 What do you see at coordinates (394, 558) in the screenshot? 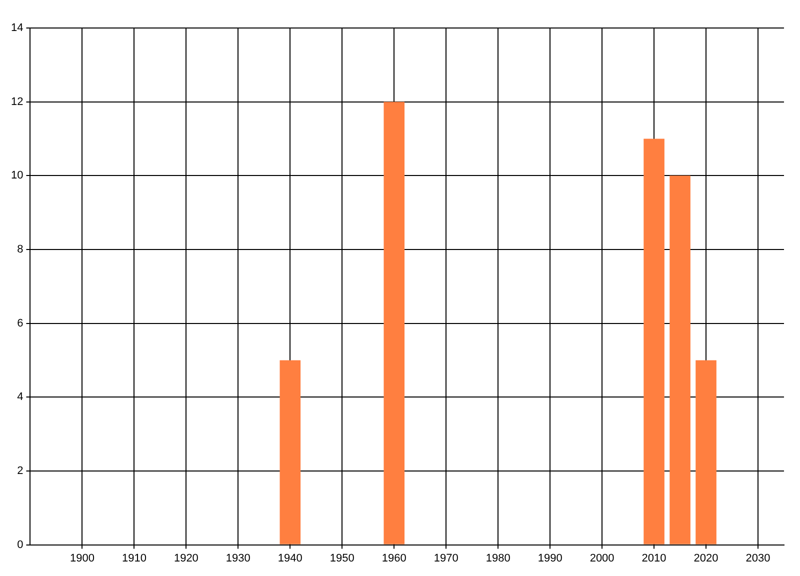
I see `x-tick-label: 1960` at bounding box center [394, 558].